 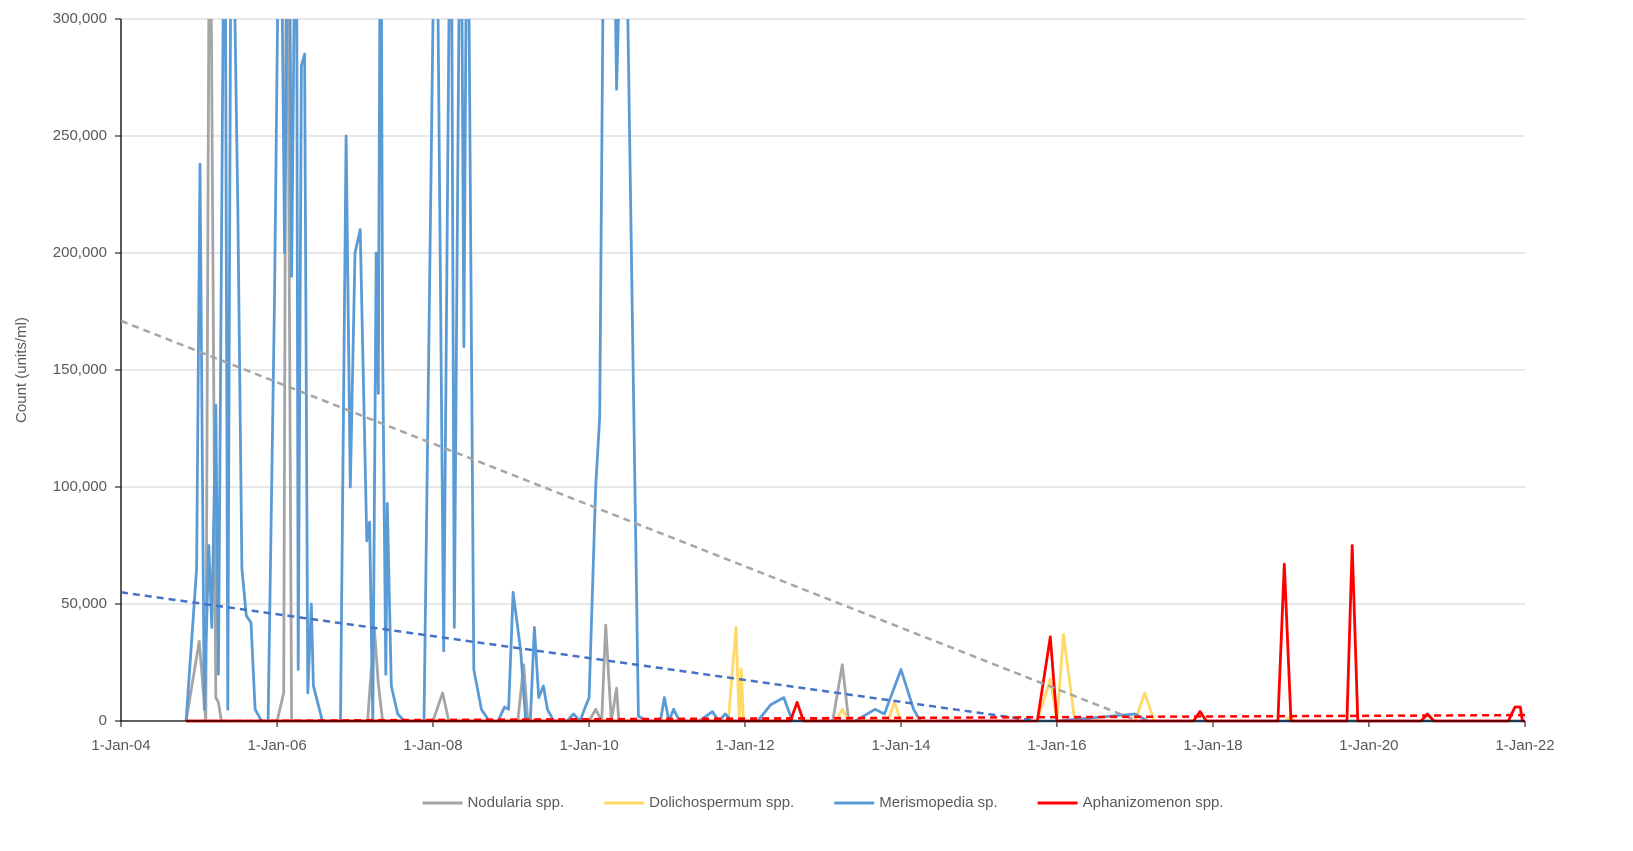 What do you see at coordinates (1368, 745) in the screenshot?
I see `x-tick-label: 1-Jan-20` at bounding box center [1368, 745].